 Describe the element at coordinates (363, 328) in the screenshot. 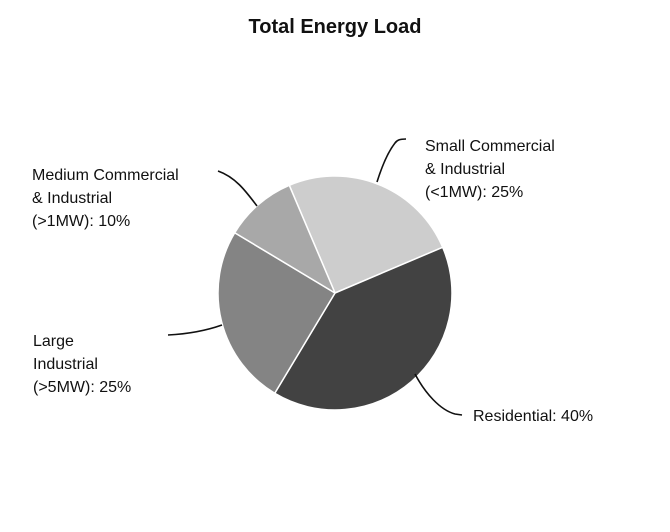

I see `pie-slice-residential` at that location.